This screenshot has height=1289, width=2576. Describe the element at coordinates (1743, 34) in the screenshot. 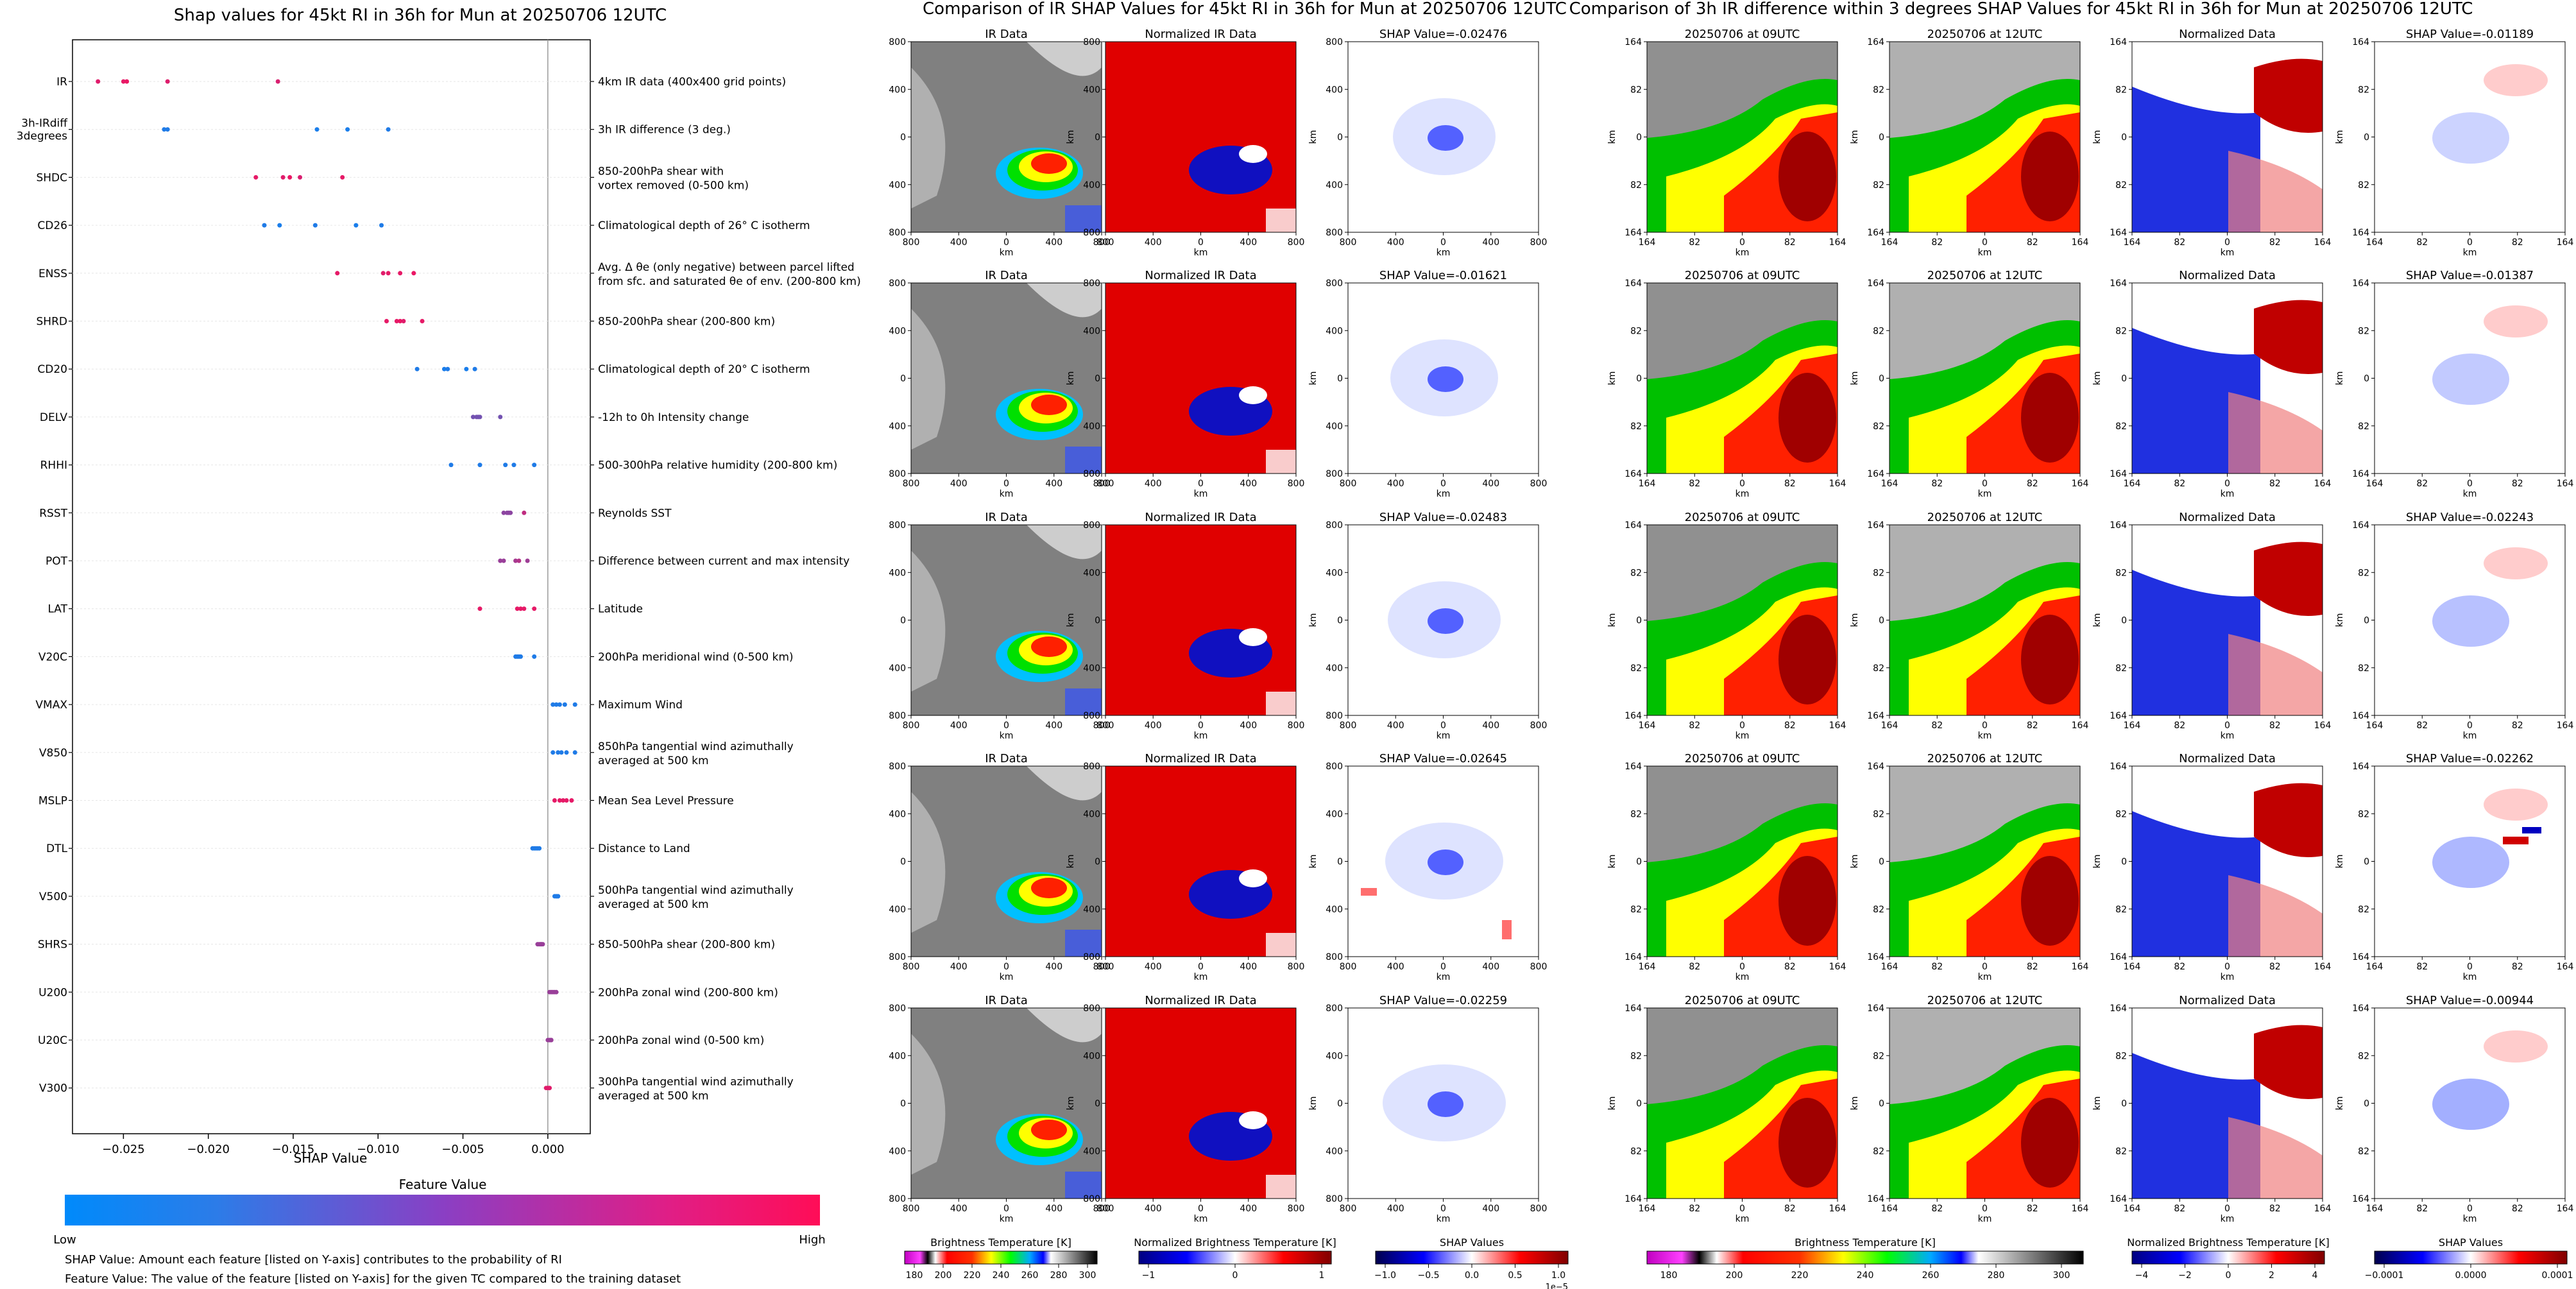

I see `diff-col-title-09utc: 20250706 at 09UTC` at that location.